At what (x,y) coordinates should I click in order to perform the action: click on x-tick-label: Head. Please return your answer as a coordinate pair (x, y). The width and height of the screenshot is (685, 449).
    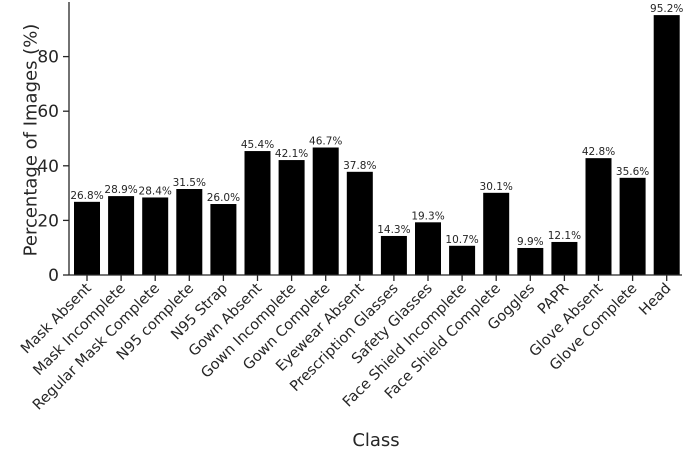
    Looking at the image, I should click on (655, 300).